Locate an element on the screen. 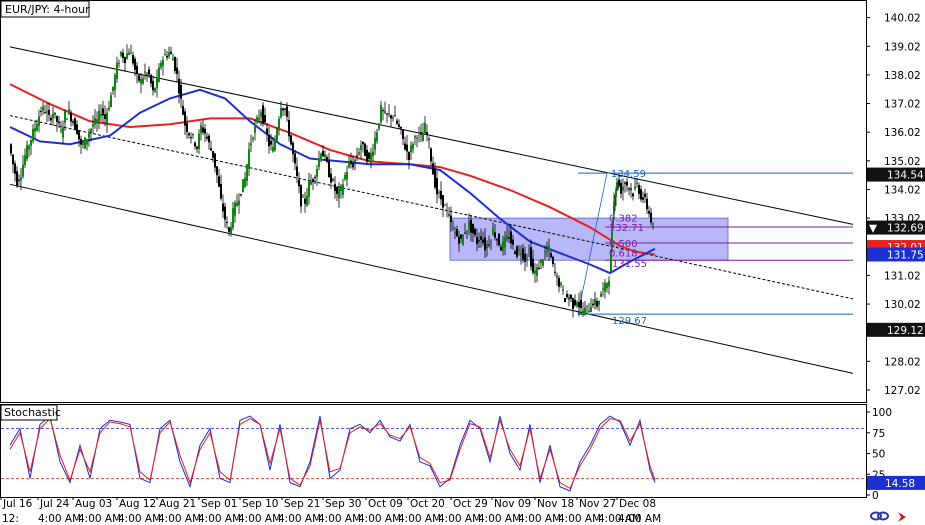 The width and height of the screenshot is (925, 525). fib-level-label: 0.382 is located at coordinates (623, 218).